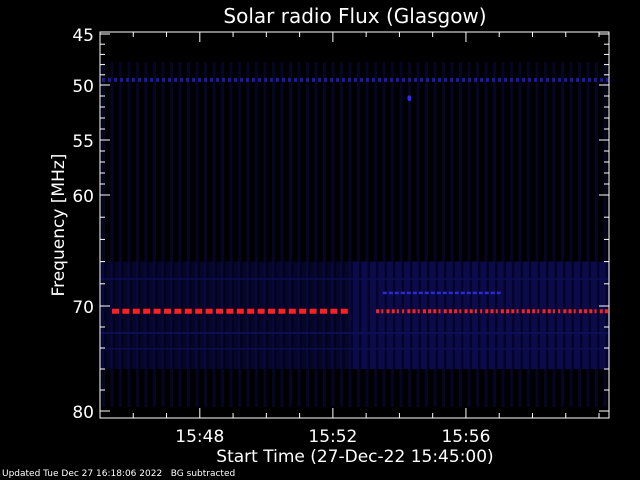 The height and width of the screenshot is (480, 640). I want to click on chart-title: Solar radio Flux (Glasgow), so click(354, 16).